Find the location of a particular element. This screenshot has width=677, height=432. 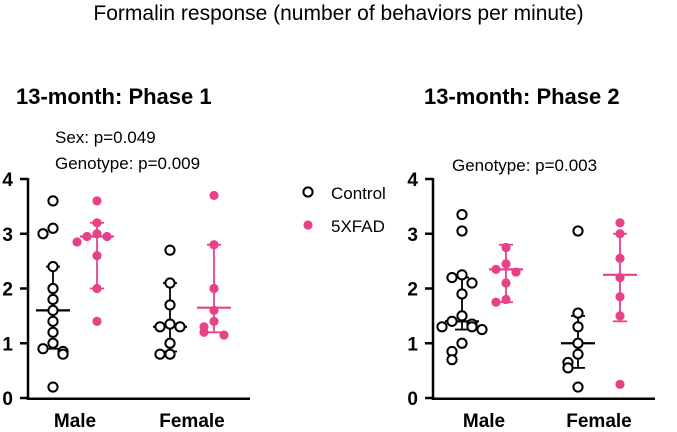

panel-1-ytick-label-2: 2 is located at coordinates (7, 290).